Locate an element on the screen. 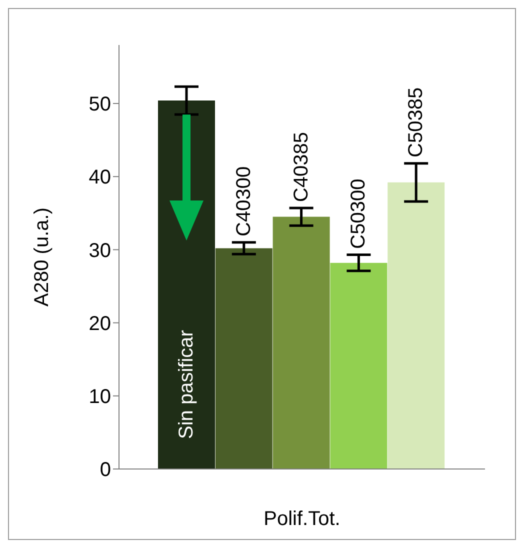 This screenshot has width=524, height=548. y-tick-label: 0 is located at coordinates (105, 470).